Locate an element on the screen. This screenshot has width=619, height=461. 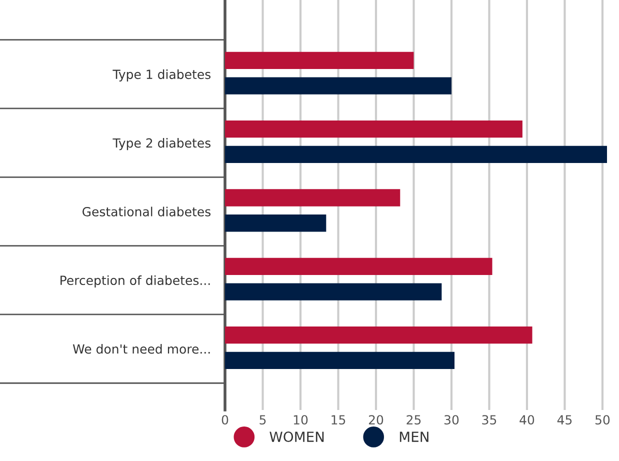
x-tick-label: 50 is located at coordinates (602, 420).